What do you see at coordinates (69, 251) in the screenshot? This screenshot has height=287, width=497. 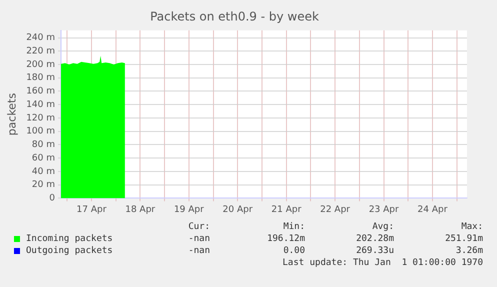 I see `legend-label: Outgoing packets` at bounding box center [69, 251].